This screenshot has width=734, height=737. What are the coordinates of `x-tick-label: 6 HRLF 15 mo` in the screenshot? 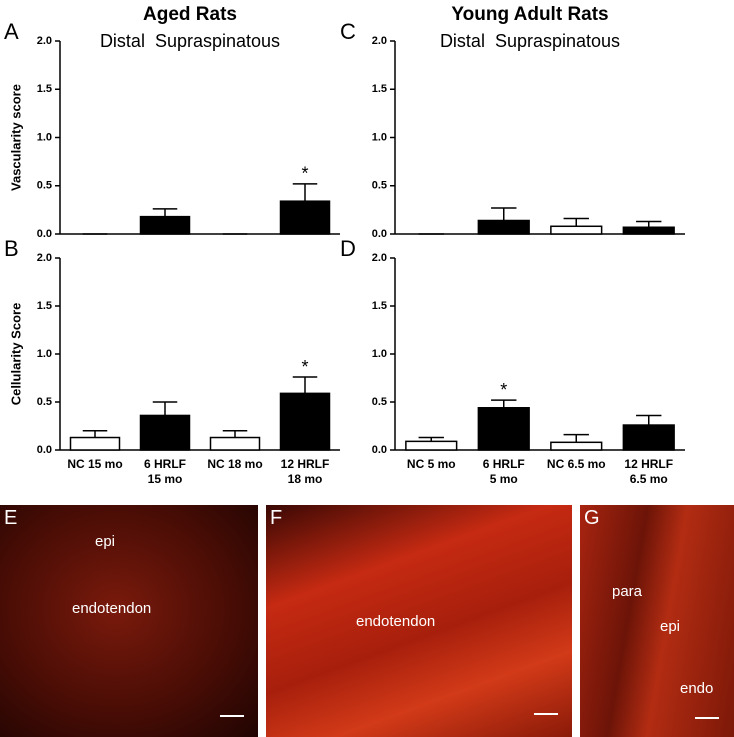 It's located at (165, 471).